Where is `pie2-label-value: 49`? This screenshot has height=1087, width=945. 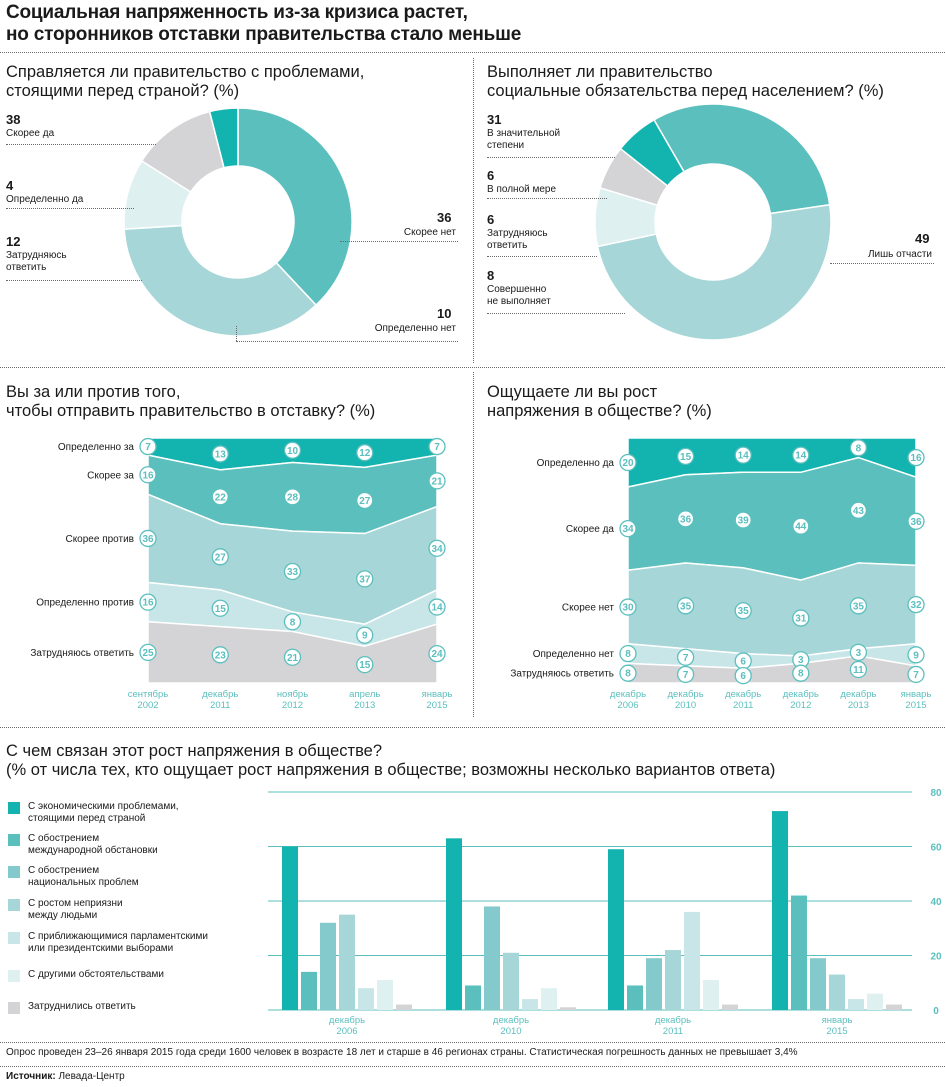 pie2-label-value: 49 is located at coordinates (922, 238).